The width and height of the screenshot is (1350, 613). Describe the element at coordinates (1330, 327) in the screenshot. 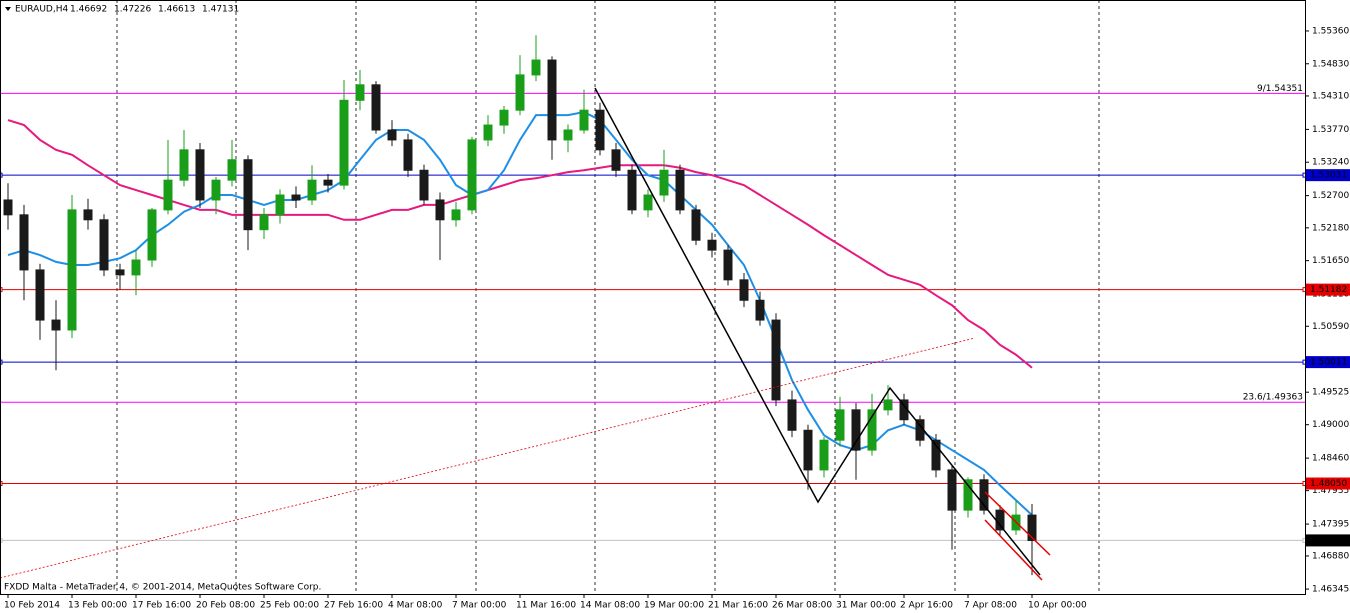

I see `y-tick-label: 1.50590` at that location.